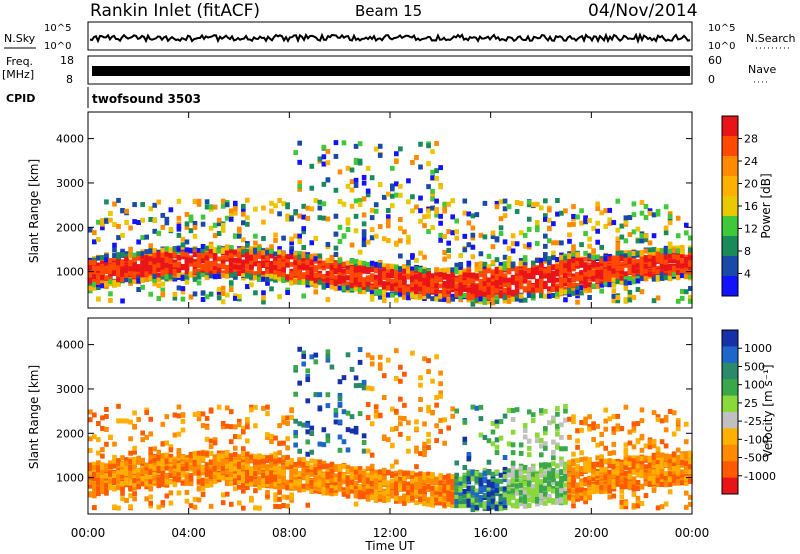  What do you see at coordinates (57, 46) in the screenshot?
I see `noise-tick-low-left: 10^0` at bounding box center [57, 46].